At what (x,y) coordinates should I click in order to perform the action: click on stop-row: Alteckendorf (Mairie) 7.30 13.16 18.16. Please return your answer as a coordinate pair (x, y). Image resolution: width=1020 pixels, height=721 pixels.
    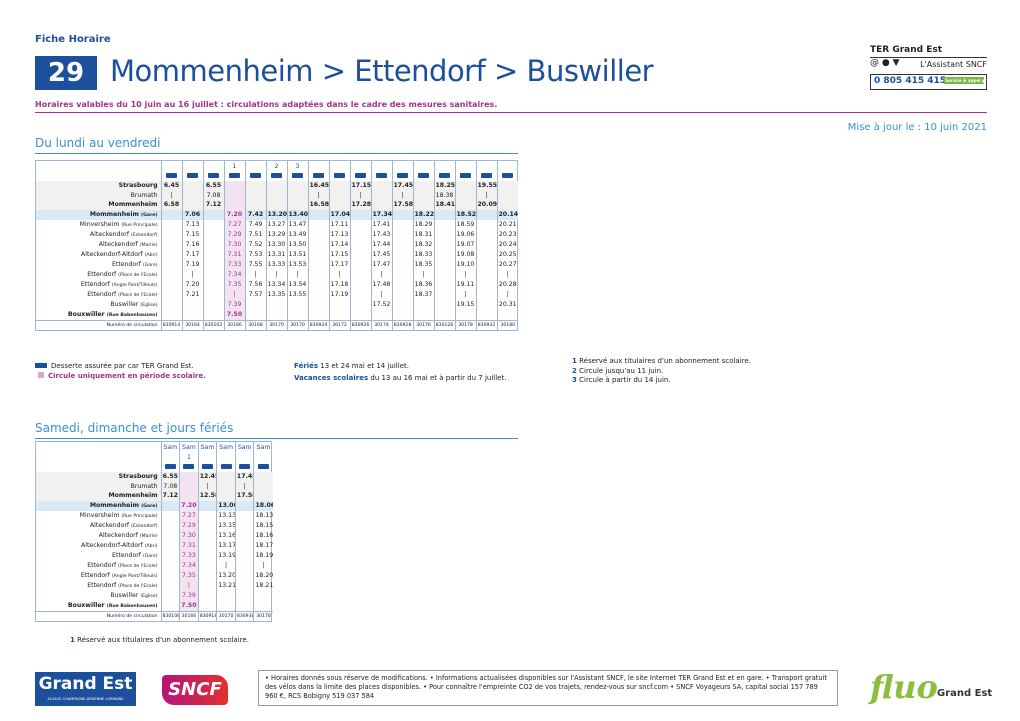
    Looking at the image, I should click on (154, 535).